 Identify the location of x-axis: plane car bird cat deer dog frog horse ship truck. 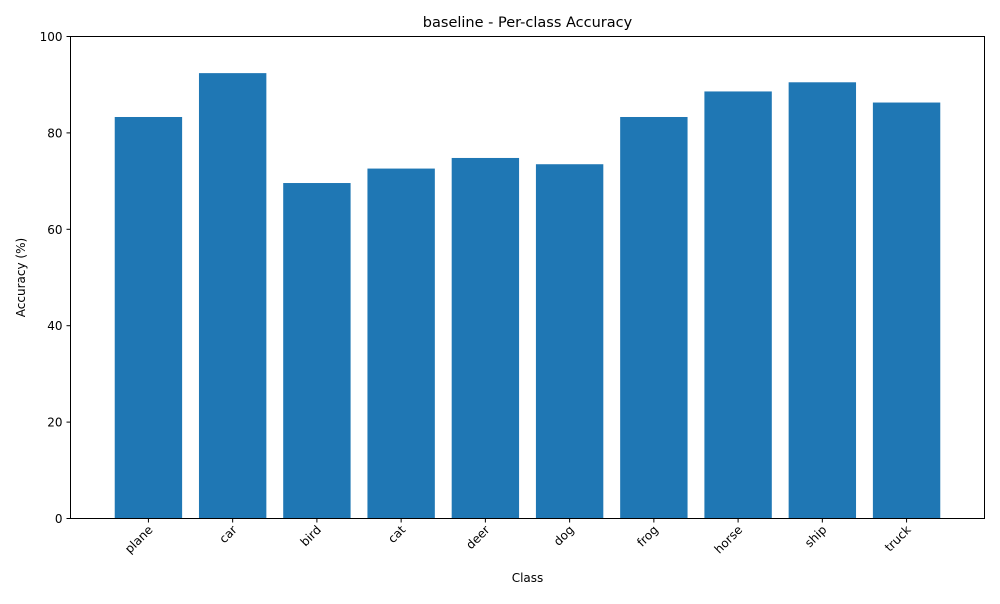
(518, 537).